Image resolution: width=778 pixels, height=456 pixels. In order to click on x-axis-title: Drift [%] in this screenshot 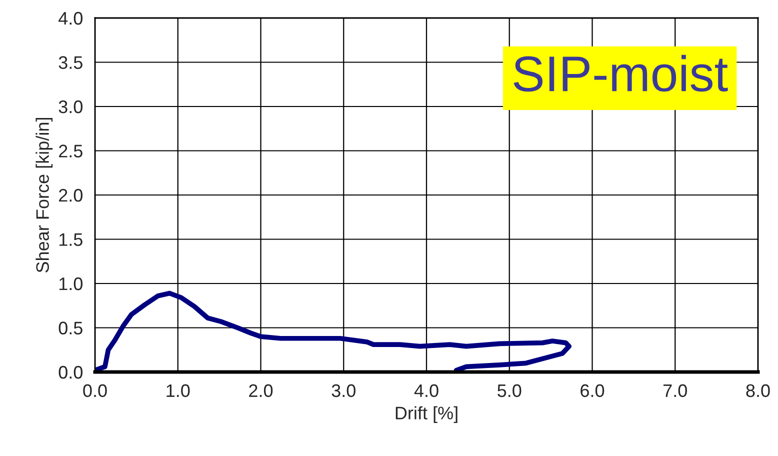, I will do `click(427, 415)`.